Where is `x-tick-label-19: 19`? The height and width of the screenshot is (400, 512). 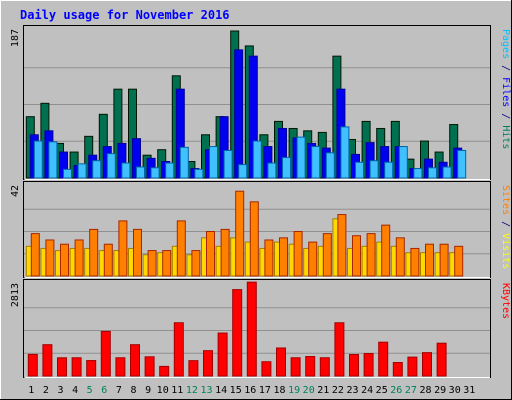
x-tick-label-19: 19 is located at coordinates (294, 390).